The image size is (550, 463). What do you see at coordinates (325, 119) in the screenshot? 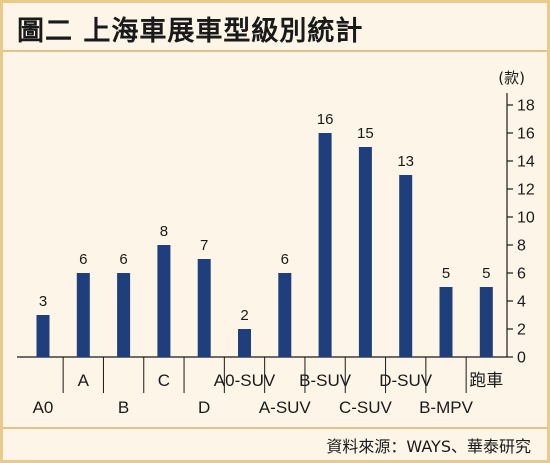
I see `data-label: 16` at bounding box center [325, 119].